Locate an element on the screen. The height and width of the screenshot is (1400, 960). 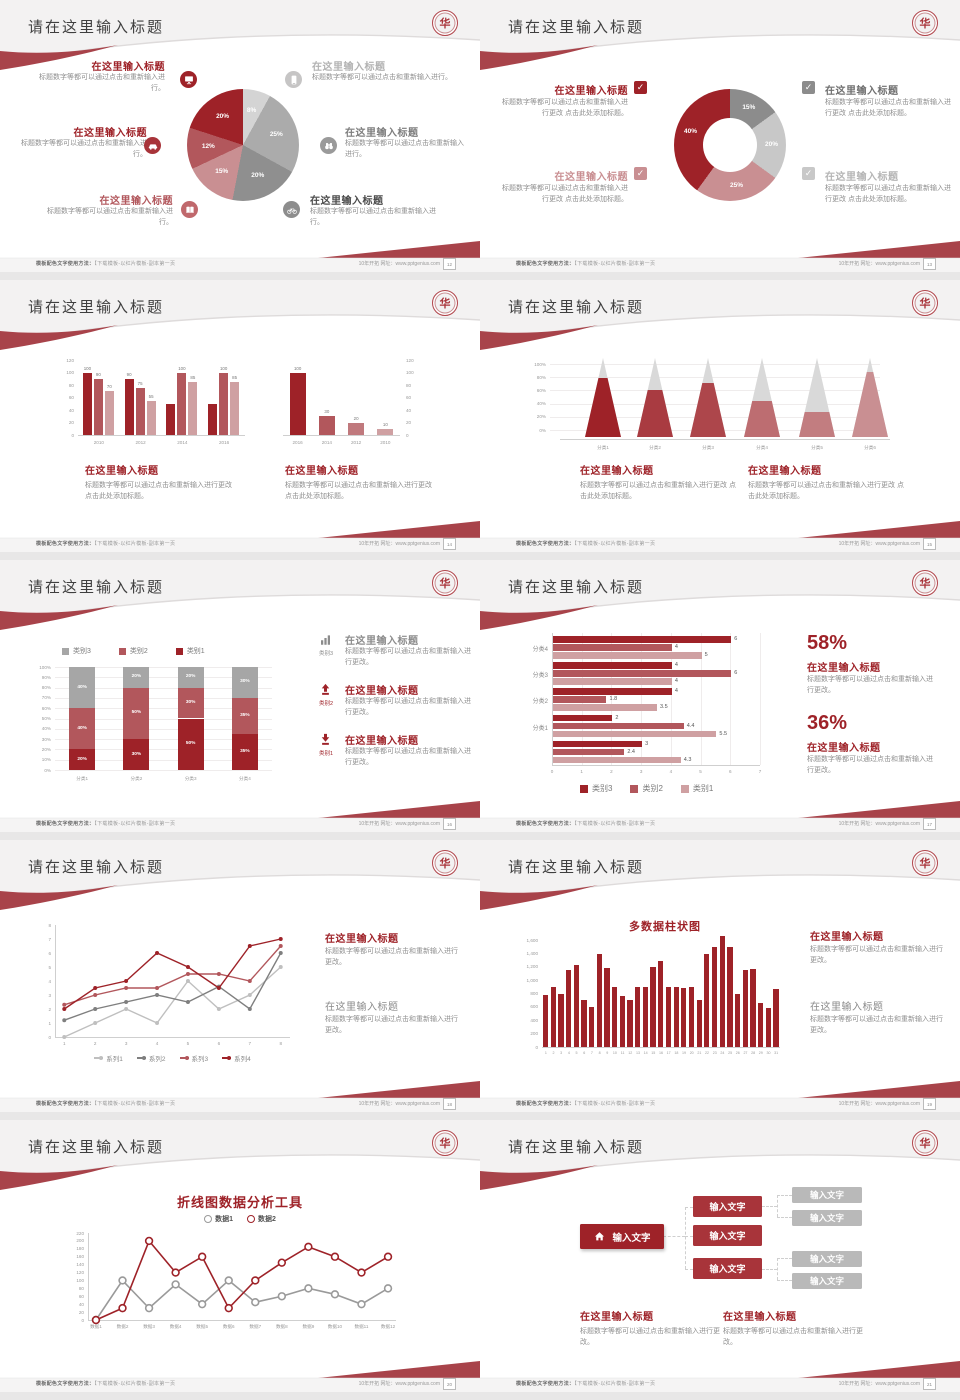
pie-slice-label: 12% is located at coordinates (208, 147).